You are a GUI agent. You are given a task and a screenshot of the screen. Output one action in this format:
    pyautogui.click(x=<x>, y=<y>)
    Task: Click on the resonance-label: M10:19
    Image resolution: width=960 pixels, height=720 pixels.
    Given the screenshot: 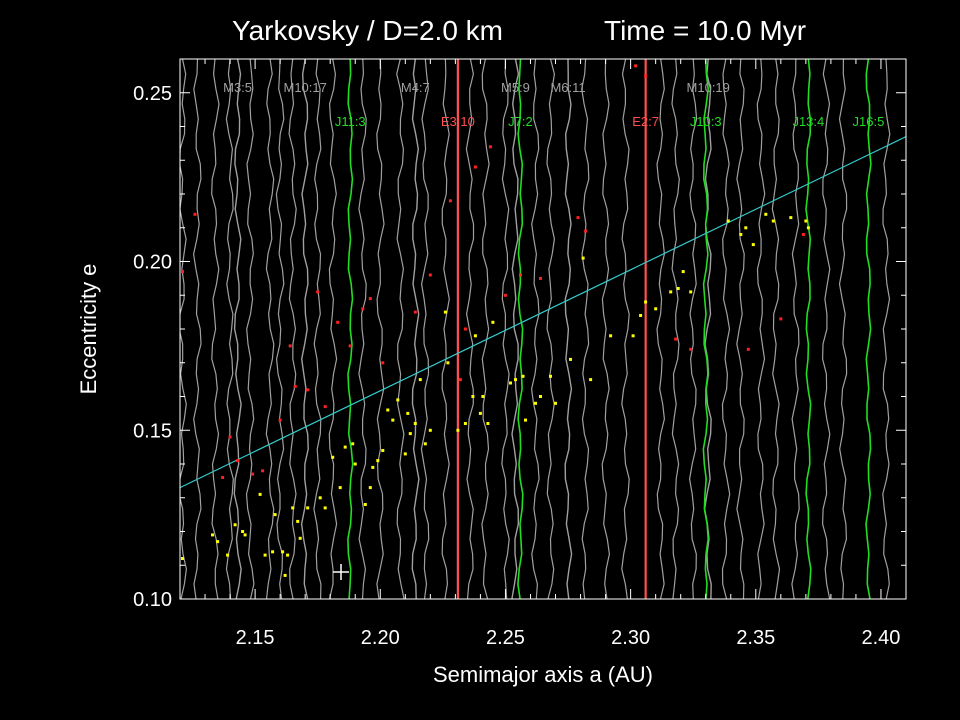 What is the action you would take?
    pyautogui.click(x=708, y=87)
    